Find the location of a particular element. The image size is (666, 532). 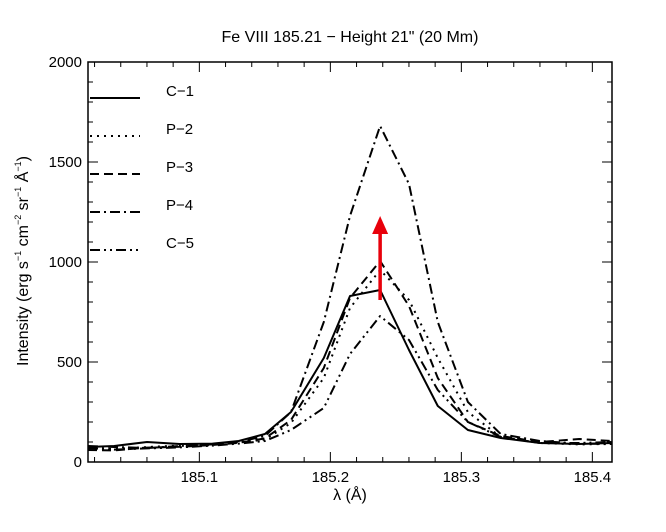

legend: C−1 P−2 P−3 P−4 C−5 is located at coordinates (142, 167).